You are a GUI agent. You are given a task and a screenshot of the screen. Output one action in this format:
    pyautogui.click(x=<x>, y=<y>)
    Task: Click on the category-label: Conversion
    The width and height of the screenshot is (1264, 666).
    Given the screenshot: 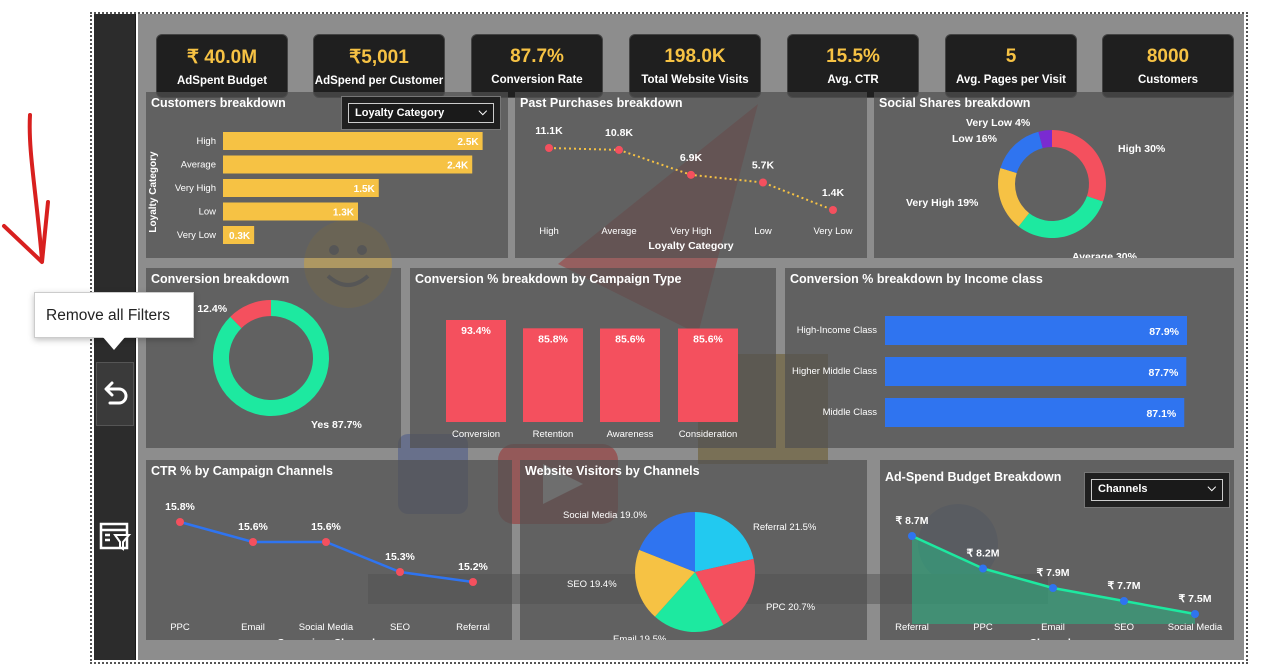 What is the action you would take?
    pyautogui.click(x=476, y=434)
    